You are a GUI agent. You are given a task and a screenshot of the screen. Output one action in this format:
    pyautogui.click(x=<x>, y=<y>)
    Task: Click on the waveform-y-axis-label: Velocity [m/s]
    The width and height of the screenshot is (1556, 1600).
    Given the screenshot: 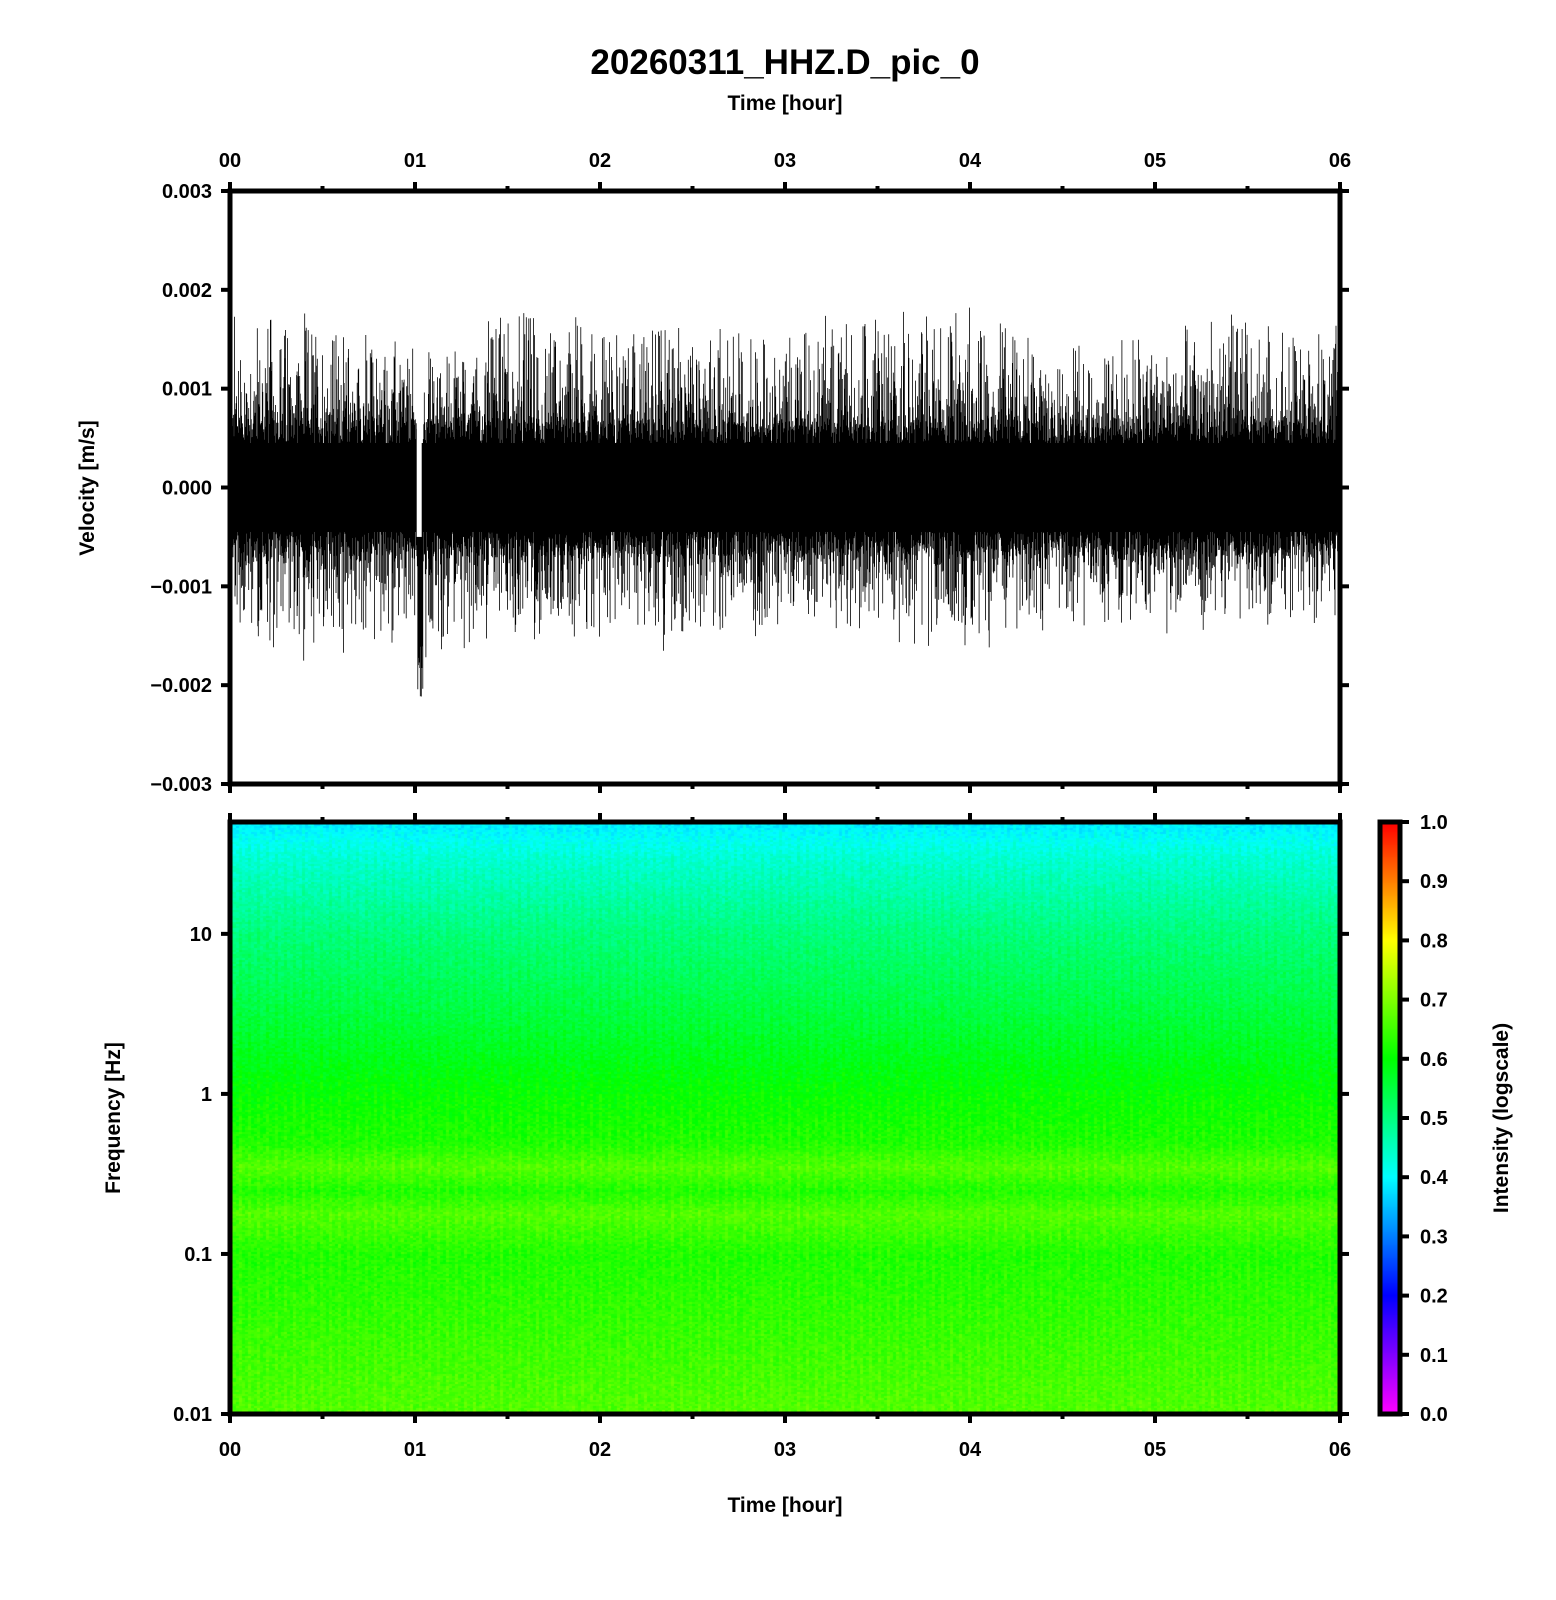 What is the action you would take?
    pyautogui.click(x=87, y=487)
    